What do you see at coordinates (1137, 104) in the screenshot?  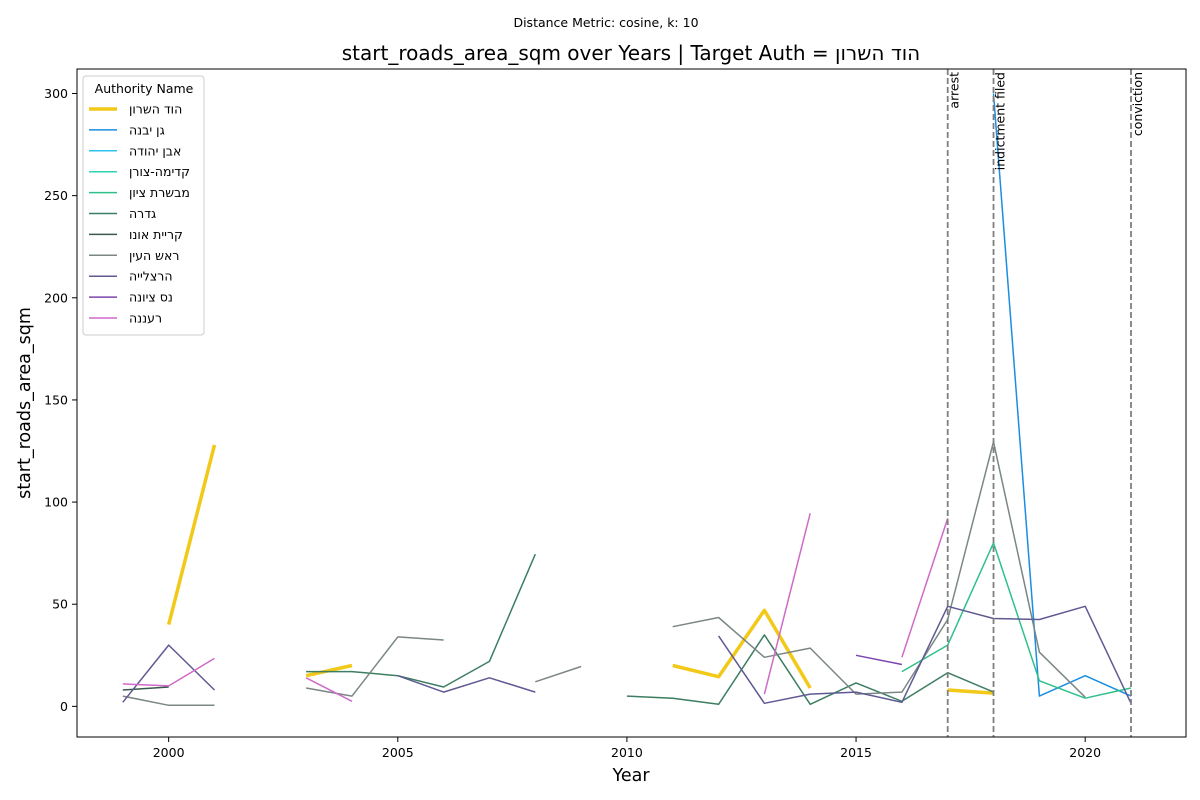 I see `event-label-2: conviction` at bounding box center [1137, 104].